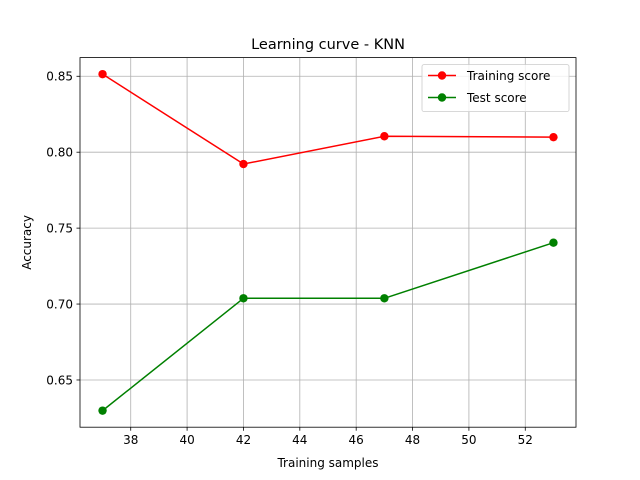 The image size is (640, 480). I want to click on legend-label-training-score: Training score, so click(508, 76).